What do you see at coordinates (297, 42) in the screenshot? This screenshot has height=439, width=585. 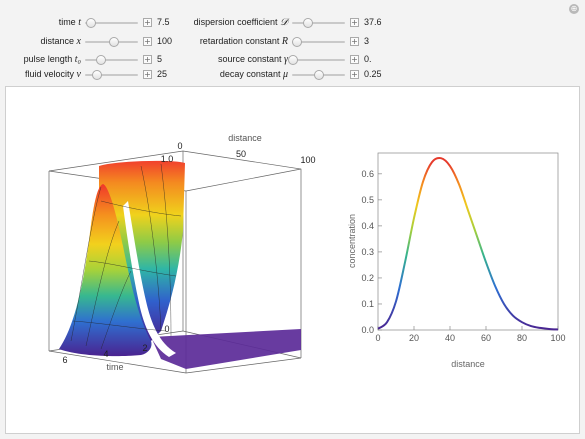 I see `retardation-slider-thumb` at bounding box center [297, 42].